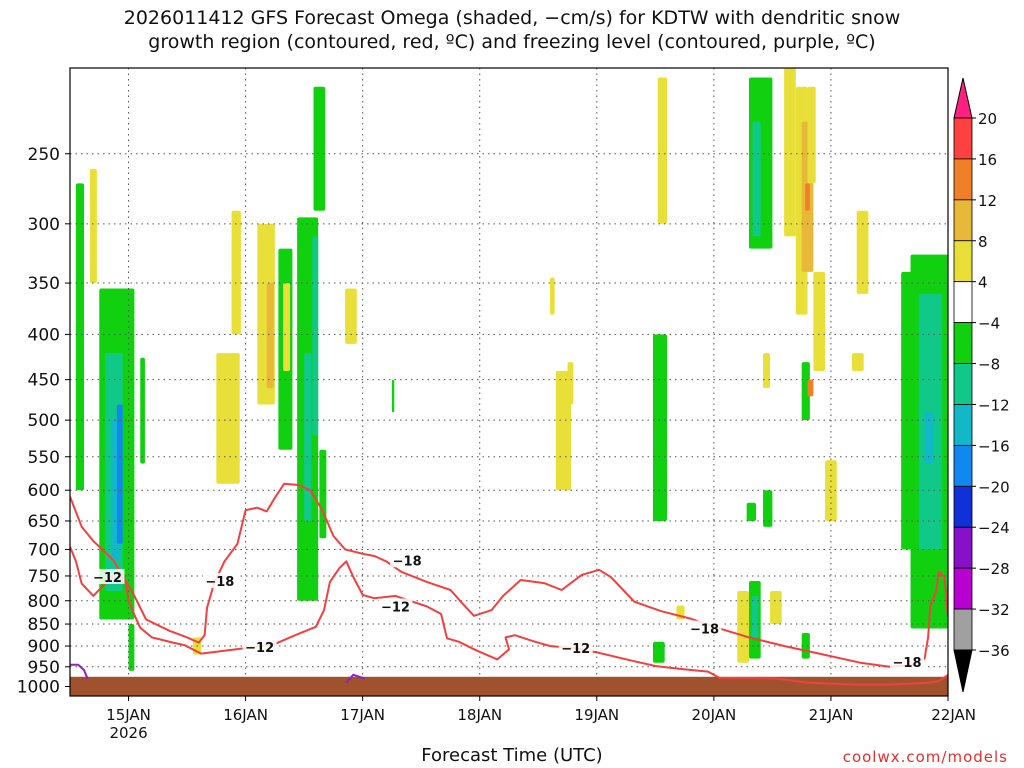 This screenshot has height=768, width=1024. What do you see at coordinates (907, 663) in the screenshot?
I see `contour-label-7: −18` at bounding box center [907, 663].